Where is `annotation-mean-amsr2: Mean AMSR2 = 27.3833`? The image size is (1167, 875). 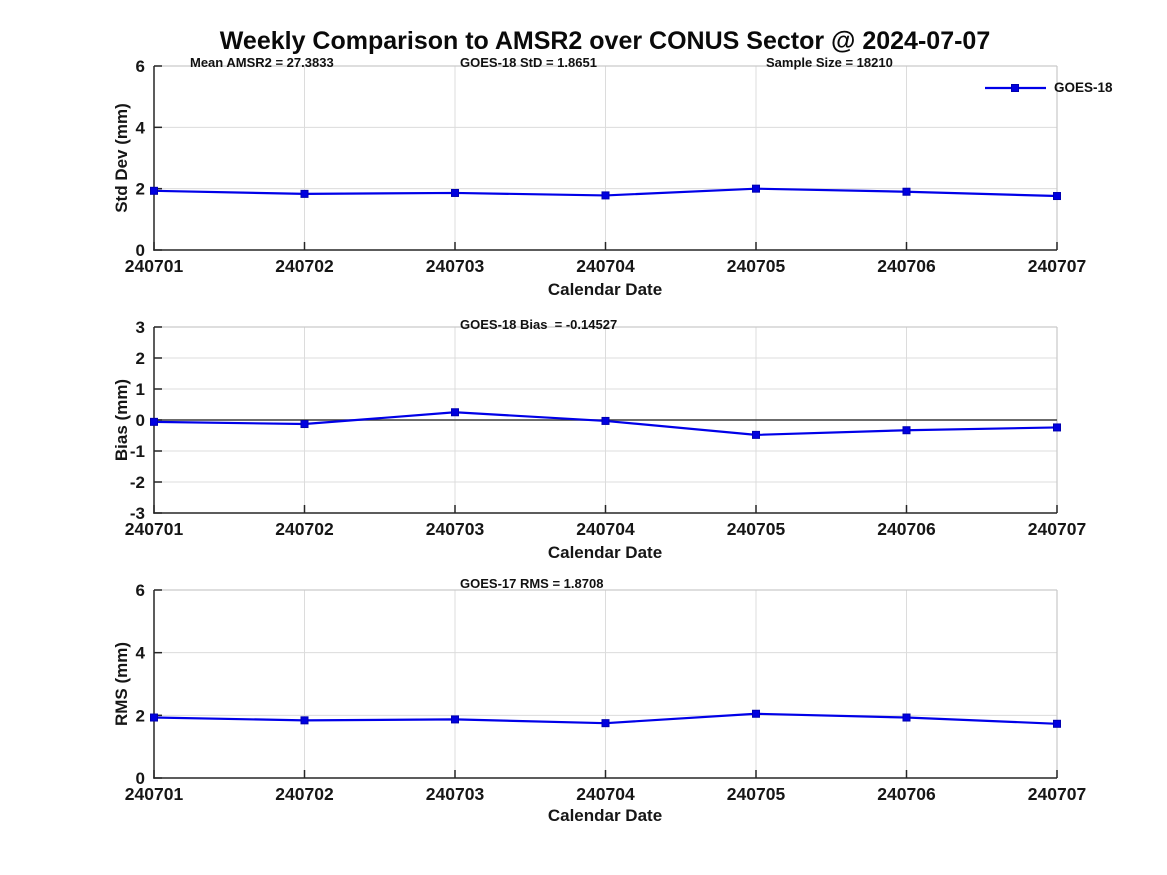 annotation-mean-amsr2: Mean AMSR2 = 27.3833 is located at coordinates (262, 62).